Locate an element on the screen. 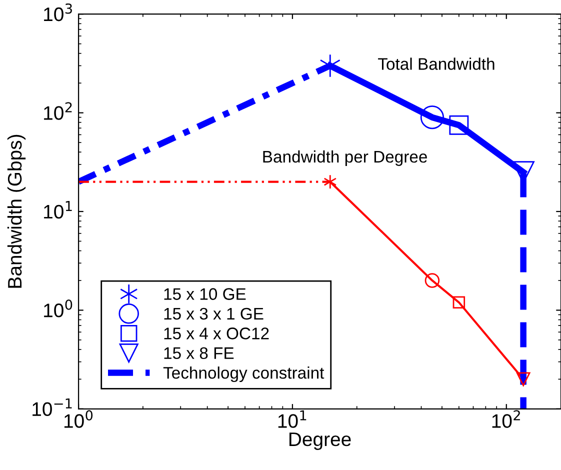 This screenshot has height=470, width=561. x-tick-label: 10$^{1}$ is located at coordinates (292, 419).